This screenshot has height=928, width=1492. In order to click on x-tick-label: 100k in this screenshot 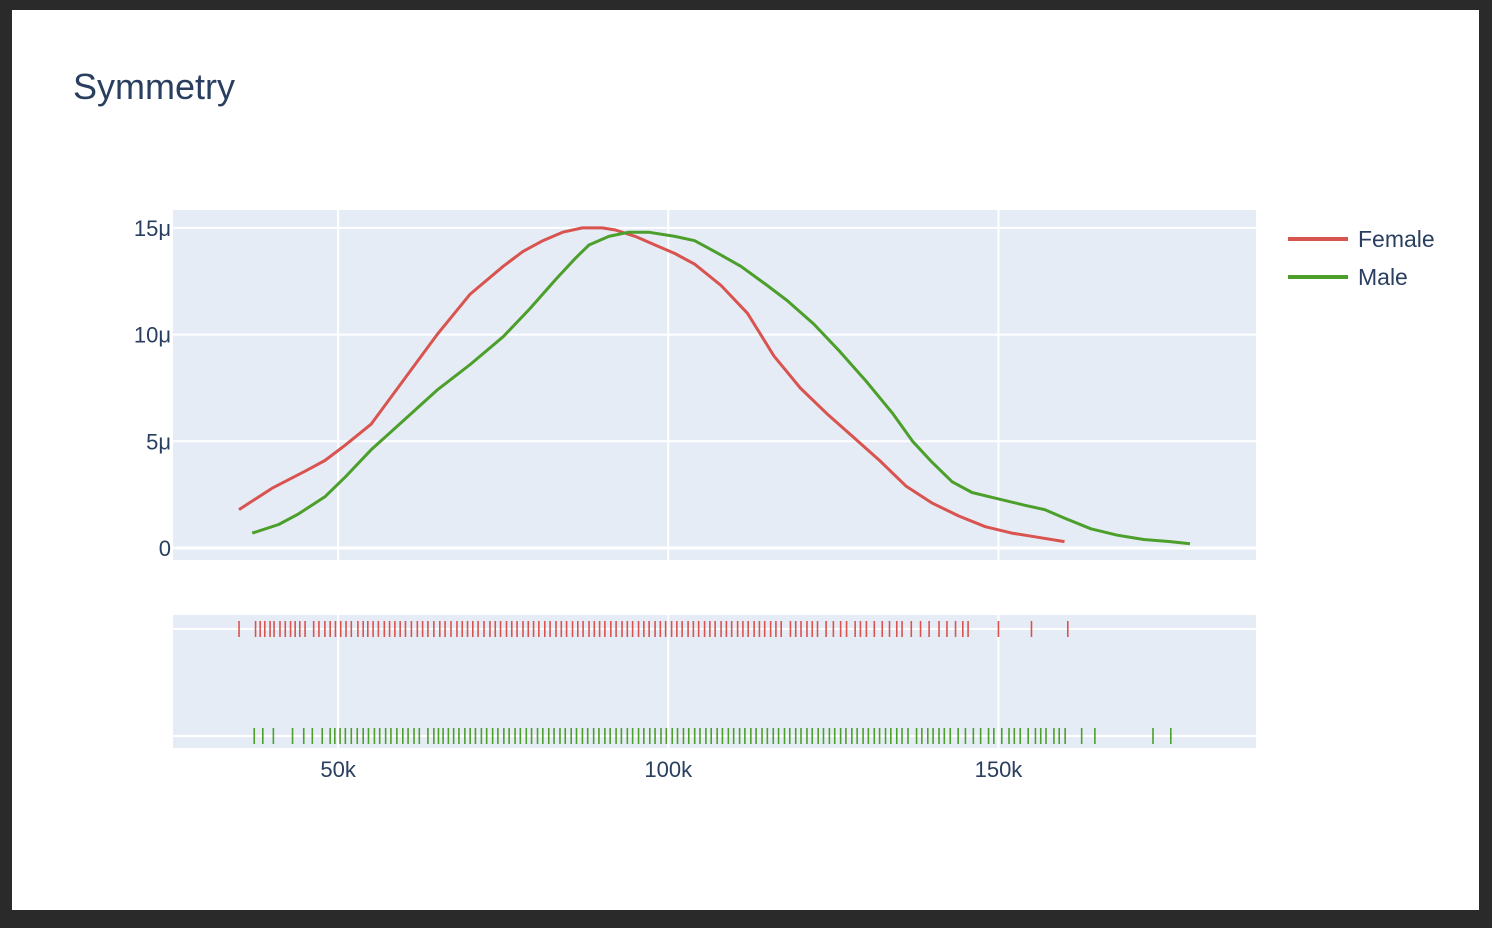, I will do `click(668, 769)`.